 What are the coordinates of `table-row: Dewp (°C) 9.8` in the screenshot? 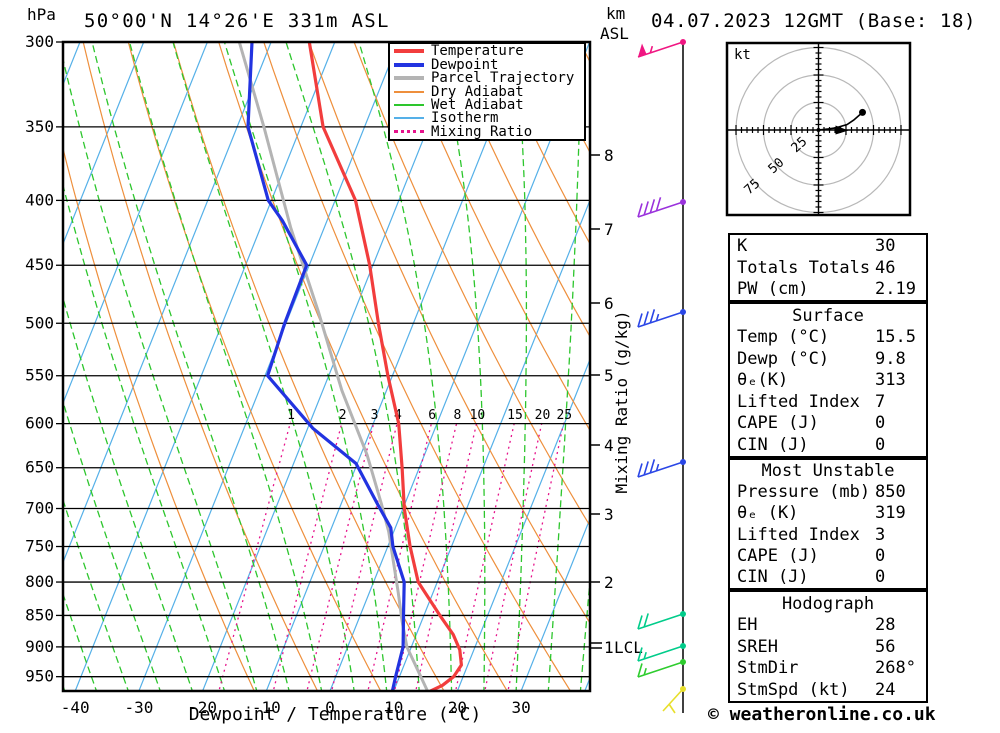 It's located at (828, 359).